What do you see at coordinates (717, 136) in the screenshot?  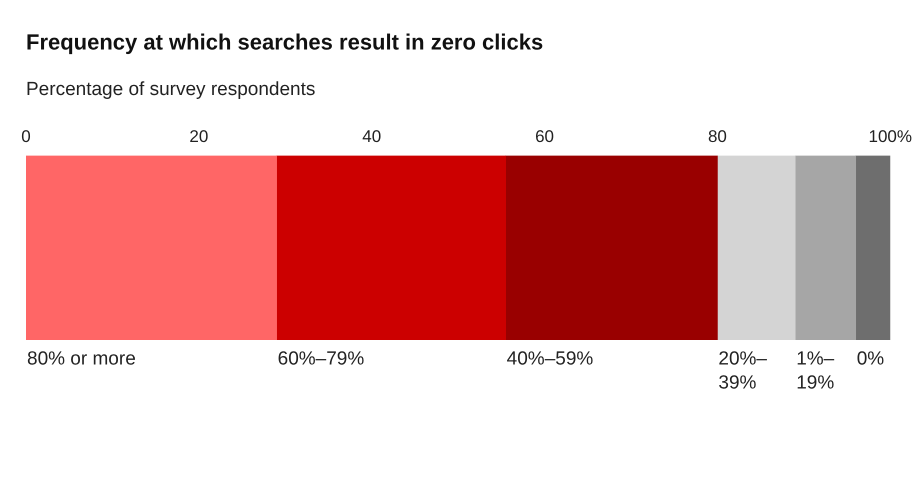 I see `x-tick-label: 80` at bounding box center [717, 136].